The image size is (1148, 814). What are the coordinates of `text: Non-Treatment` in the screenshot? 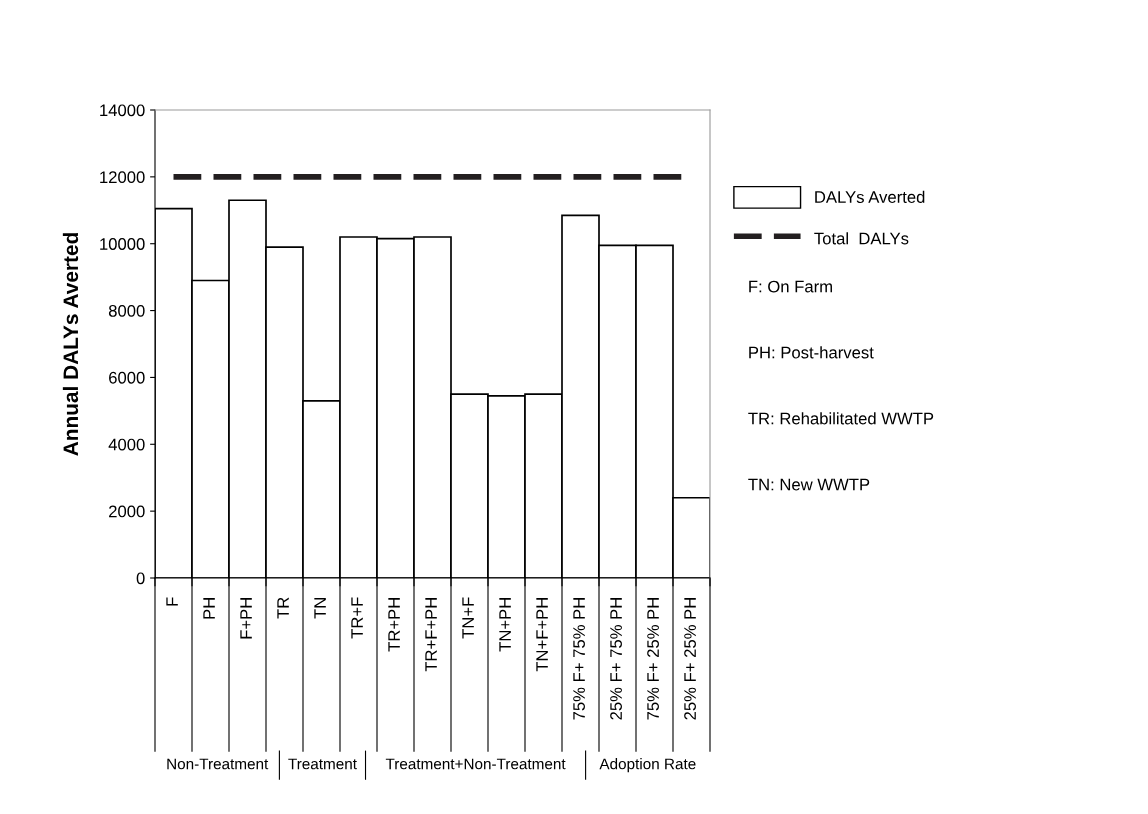 It's located at (218, 764).